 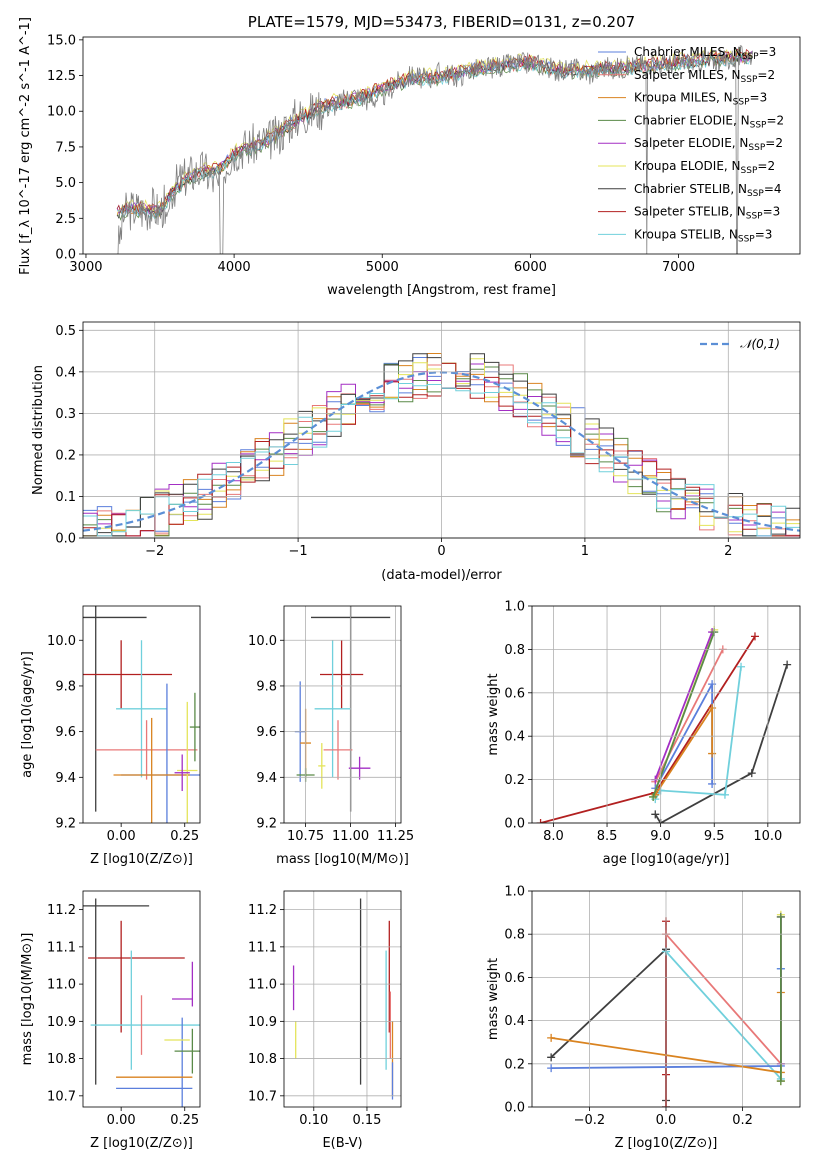 I want to click on y-tick-label: 0.8, so click(x=514, y=650).